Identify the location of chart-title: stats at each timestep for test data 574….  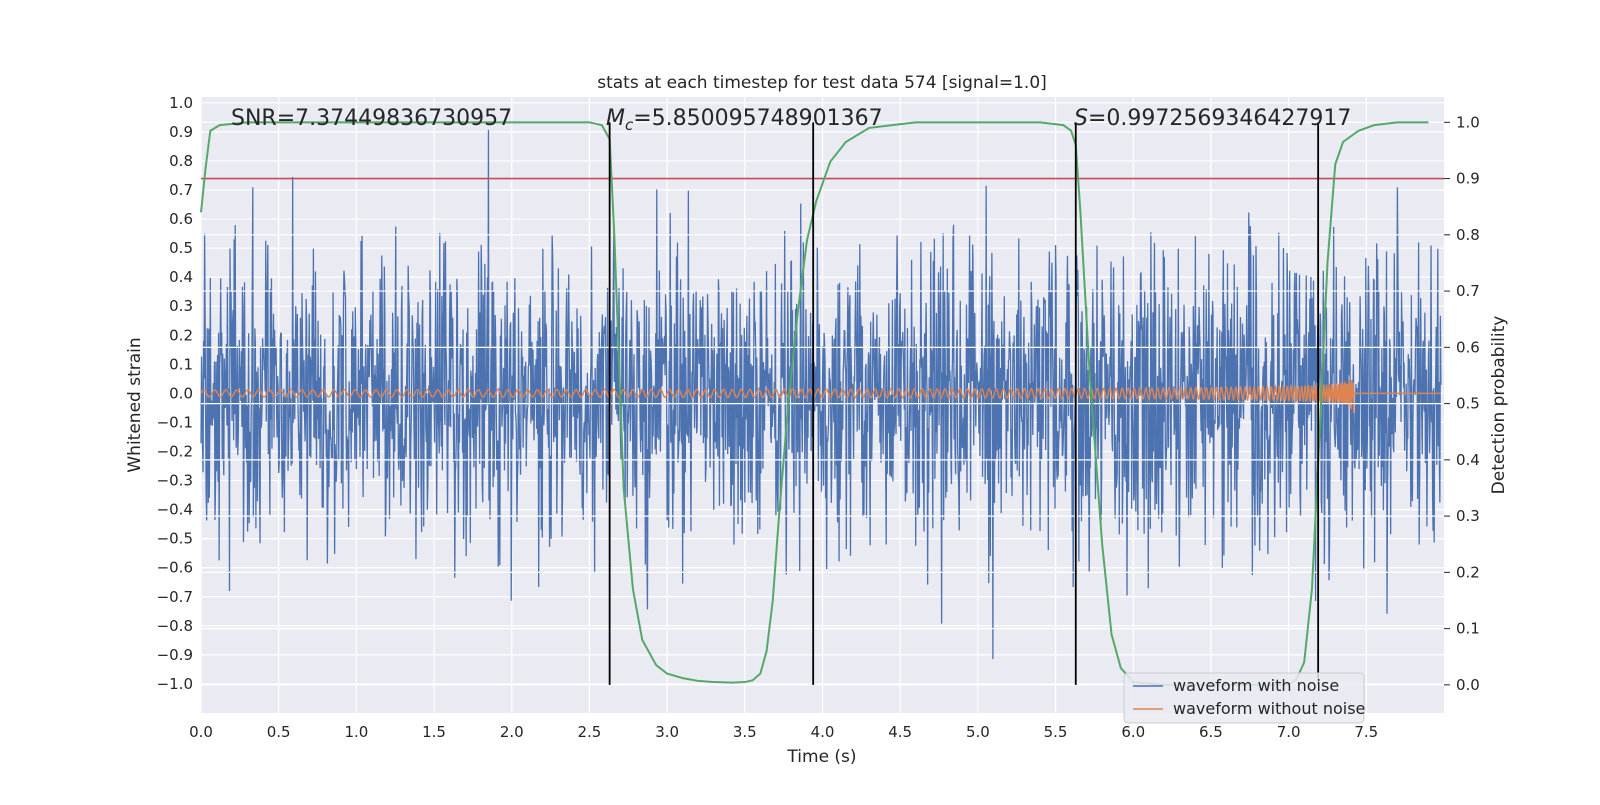
(822, 83).